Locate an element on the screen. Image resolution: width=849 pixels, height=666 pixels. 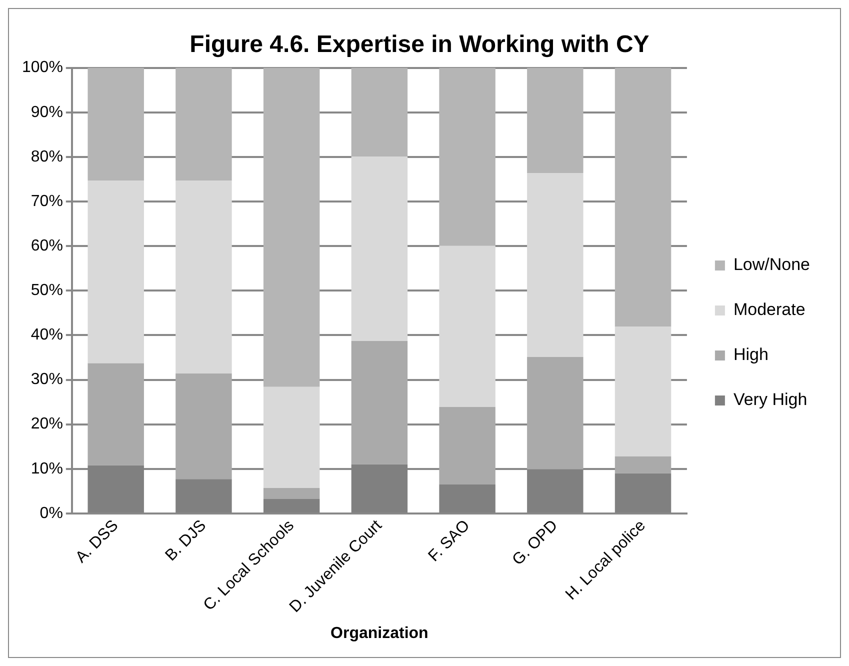
legend-label: High is located at coordinates (750, 354).